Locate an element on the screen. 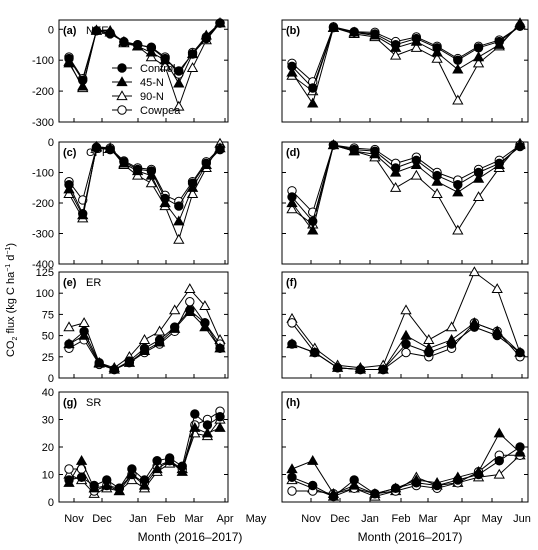  y-tick-label: -100 is located at coordinates (43, 174).